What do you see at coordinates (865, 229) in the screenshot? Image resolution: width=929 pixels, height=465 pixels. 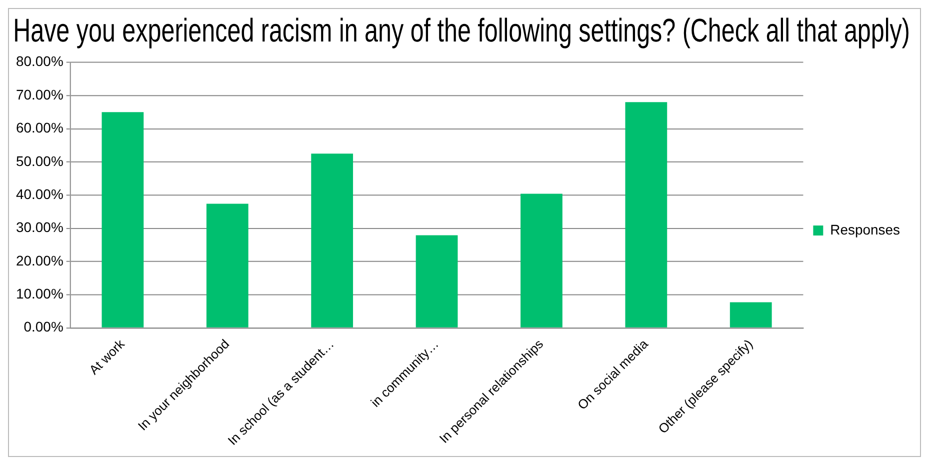 I see `legend-label: Responses` at bounding box center [865, 229].